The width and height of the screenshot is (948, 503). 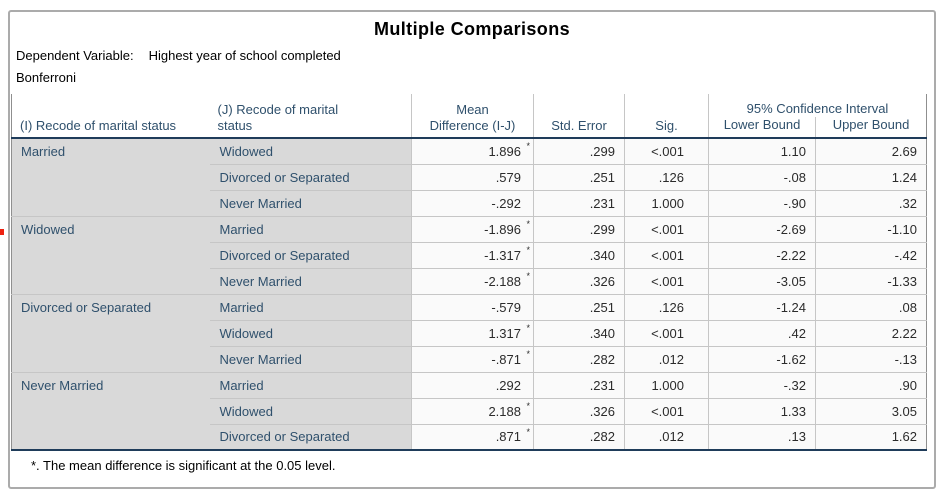 I want to click on mean-difference-cell: -1.317 *, so click(x=472, y=254).